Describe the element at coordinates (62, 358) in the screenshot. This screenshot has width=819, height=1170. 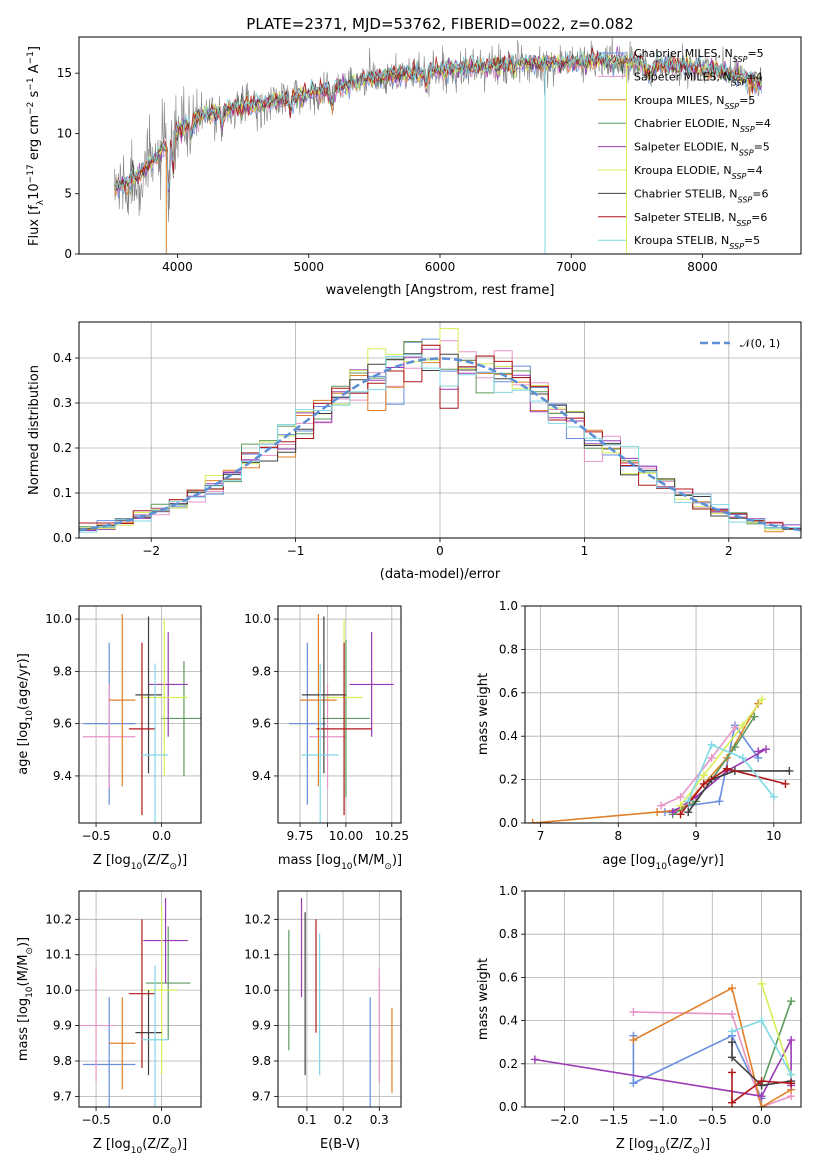
I see `residuals-ytick-label: 0.4` at that location.